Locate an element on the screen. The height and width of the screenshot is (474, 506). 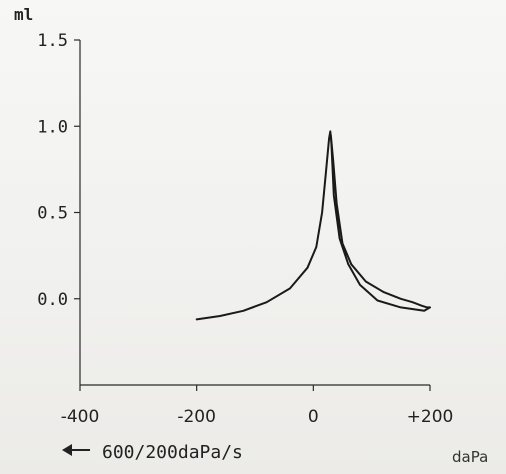
x-tick-label: -400 is located at coordinates (80, 417).